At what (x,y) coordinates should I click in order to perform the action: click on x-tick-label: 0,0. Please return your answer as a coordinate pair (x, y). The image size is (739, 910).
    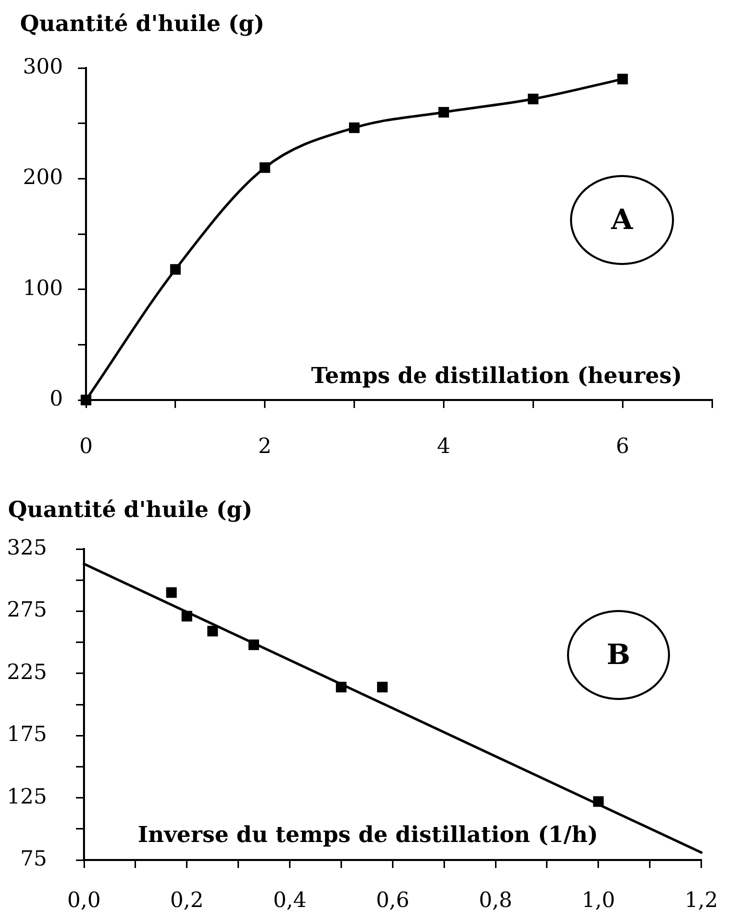
    Looking at the image, I should click on (84, 899).